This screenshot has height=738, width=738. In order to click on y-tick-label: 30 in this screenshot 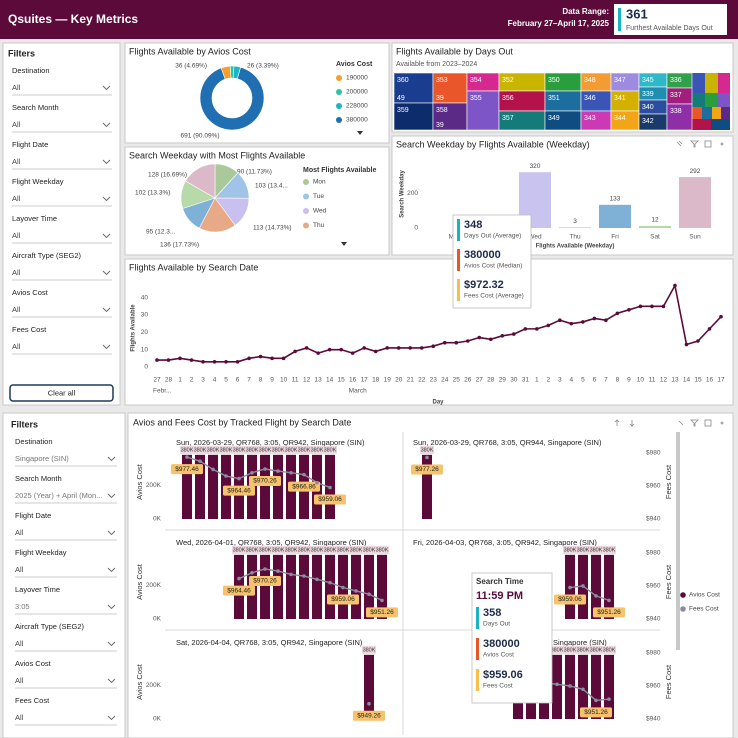, I will do `click(145, 315)`.